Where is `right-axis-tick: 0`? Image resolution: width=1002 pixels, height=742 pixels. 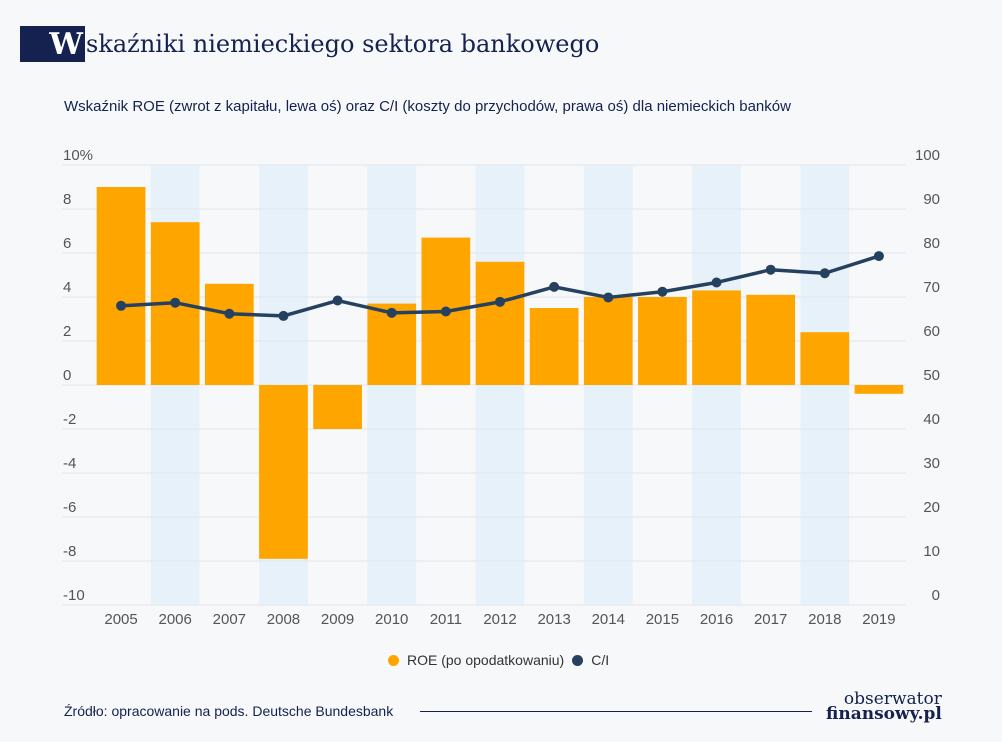 right-axis-tick: 0 is located at coordinates (936, 595).